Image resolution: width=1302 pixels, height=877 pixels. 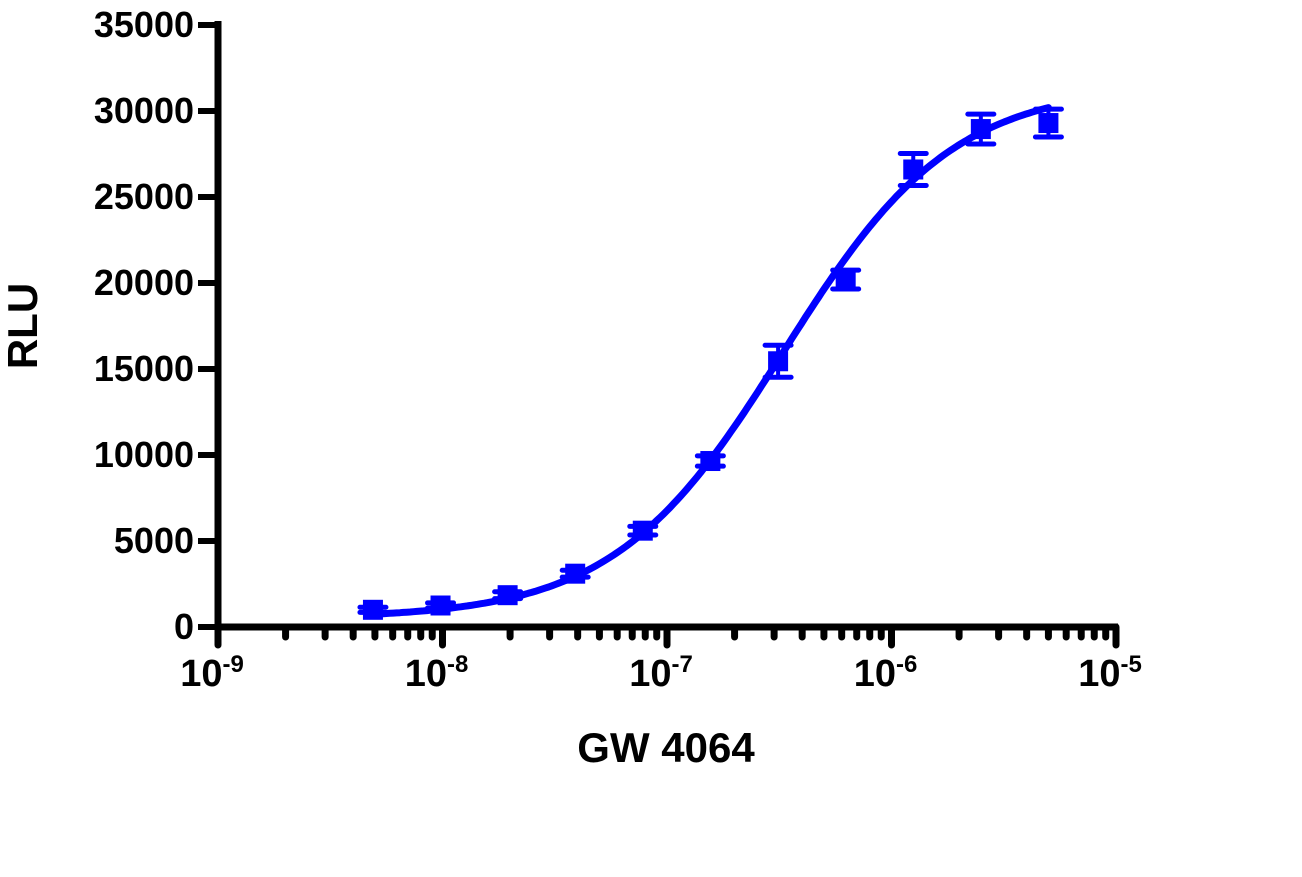 What do you see at coordinates (184, 626) in the screenshot?
I see `y-tick-label: 0` at bounding box center [184, 626].